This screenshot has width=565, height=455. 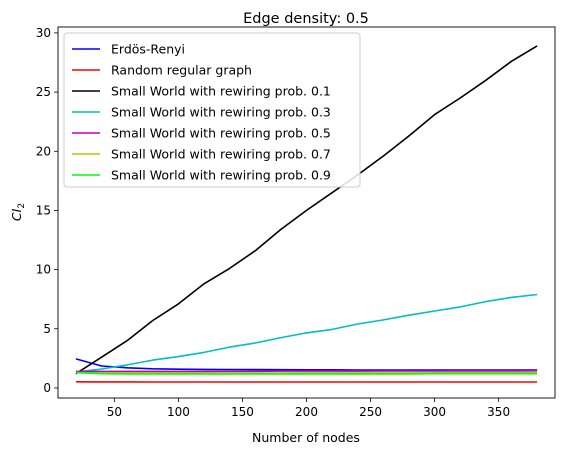 What do you see at coordinates (434, 412) in the screenshot?
I see `x-tick-label: 300` at bounding box center [434, 412].